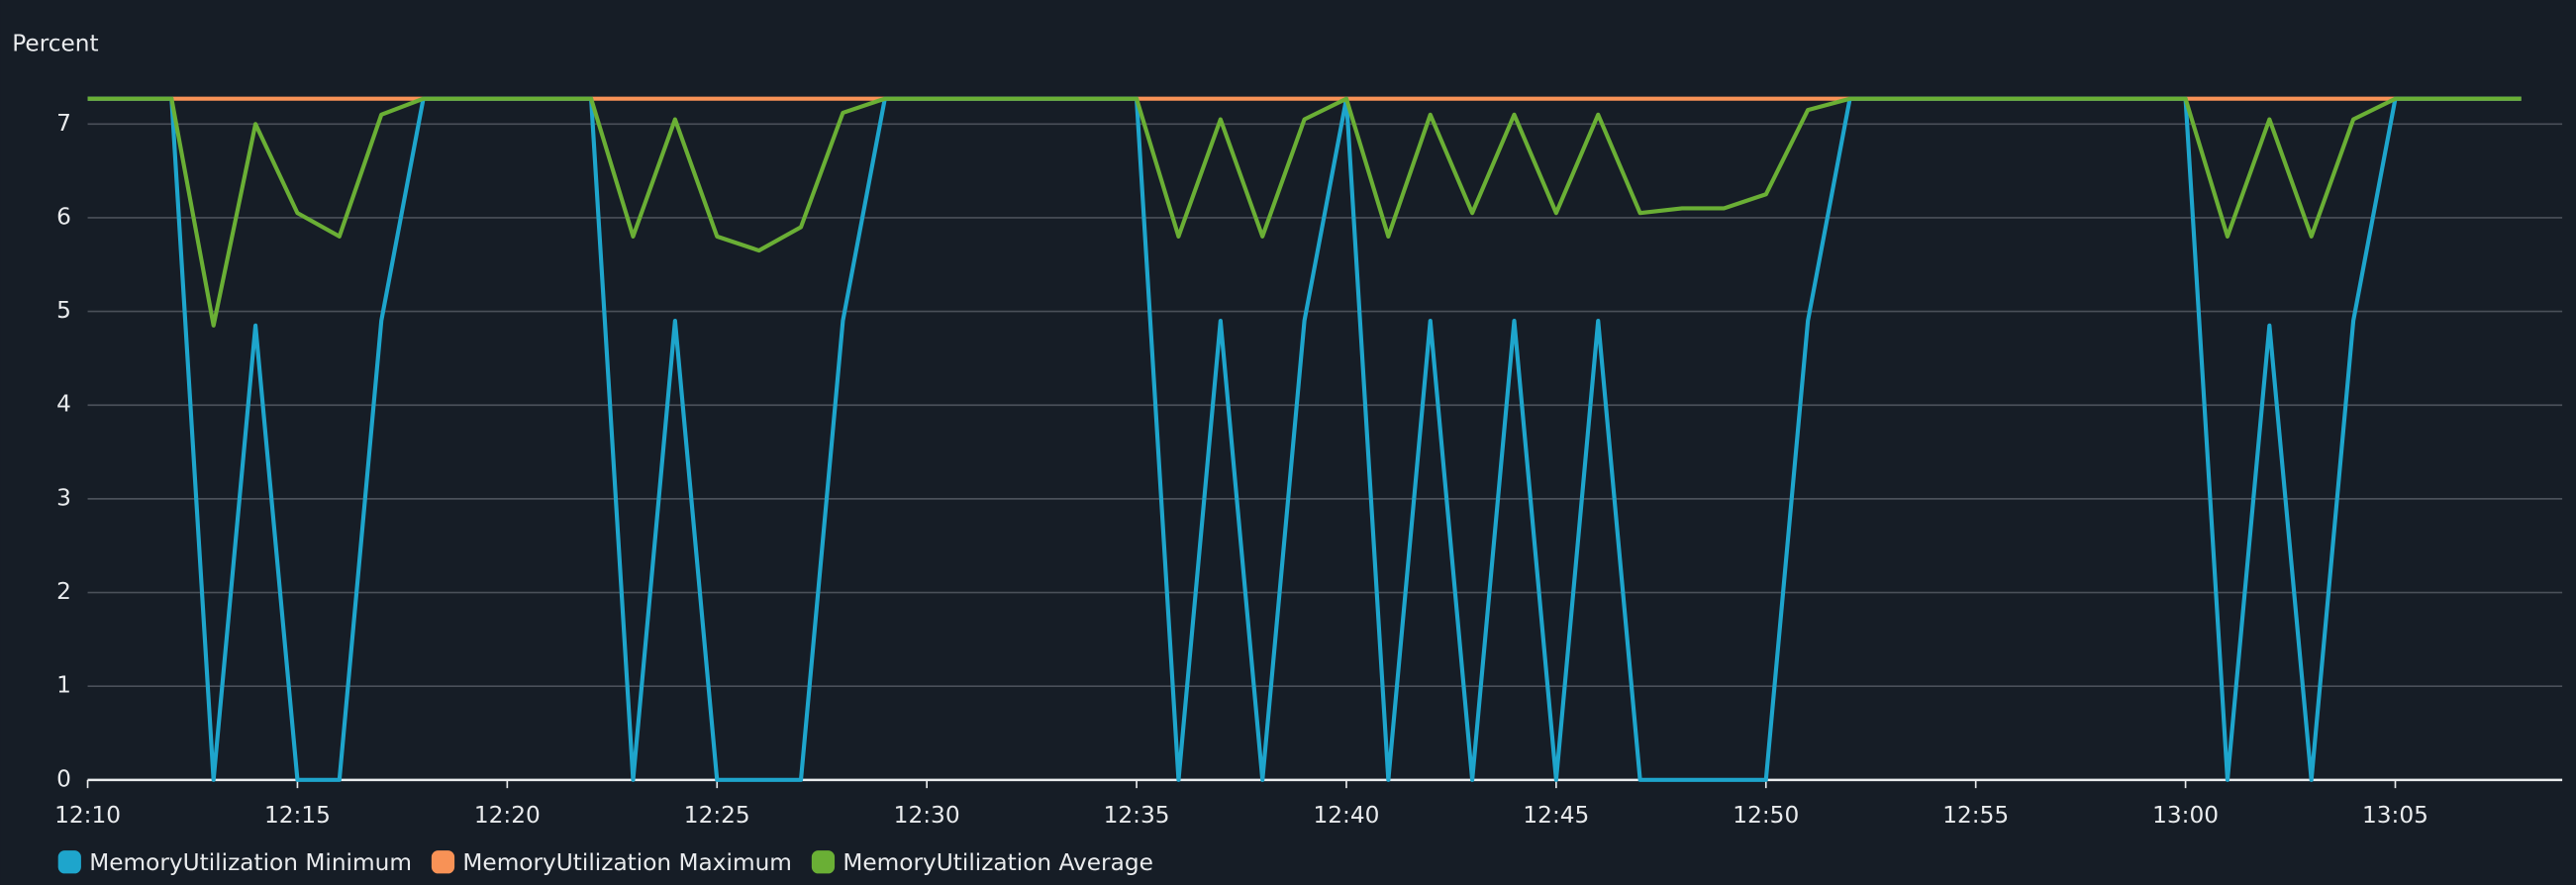 The width and height of the screenshot is (2576, 885). I want to click on legend-item: MemoryUtilization Minimum, so click(235, 862).